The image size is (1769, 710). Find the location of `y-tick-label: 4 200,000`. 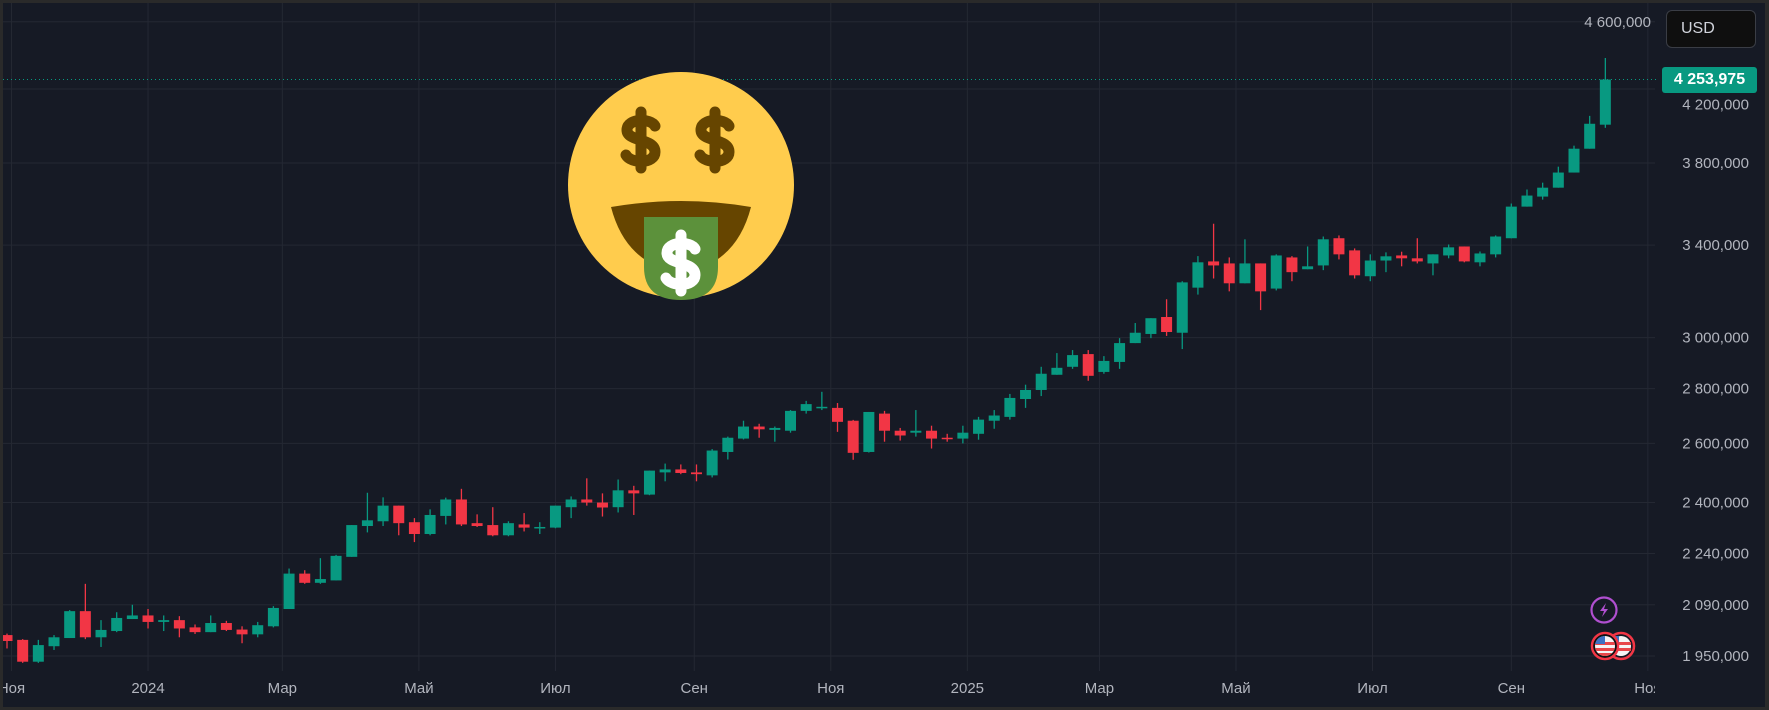

y-tick-label: 4 200,000 is located at coordinates (1715, 105).